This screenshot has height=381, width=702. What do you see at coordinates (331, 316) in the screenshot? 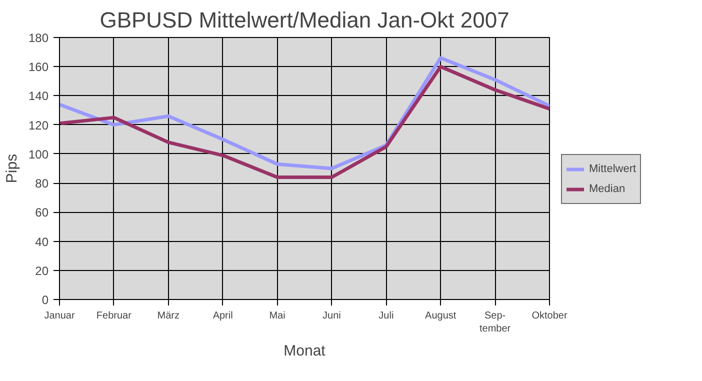
I see `x-tick-label: Juni` at bounding box center [331, 316].